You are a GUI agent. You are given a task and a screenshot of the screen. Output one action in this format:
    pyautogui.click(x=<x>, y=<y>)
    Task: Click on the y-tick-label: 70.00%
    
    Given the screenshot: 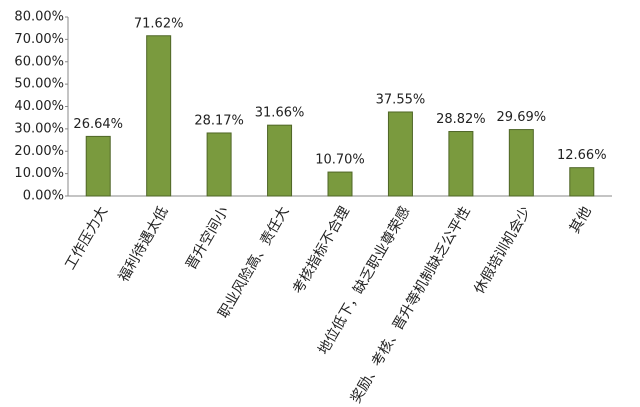 What is the action you would take?
    pyautogui.click(x=39, y=39)
    